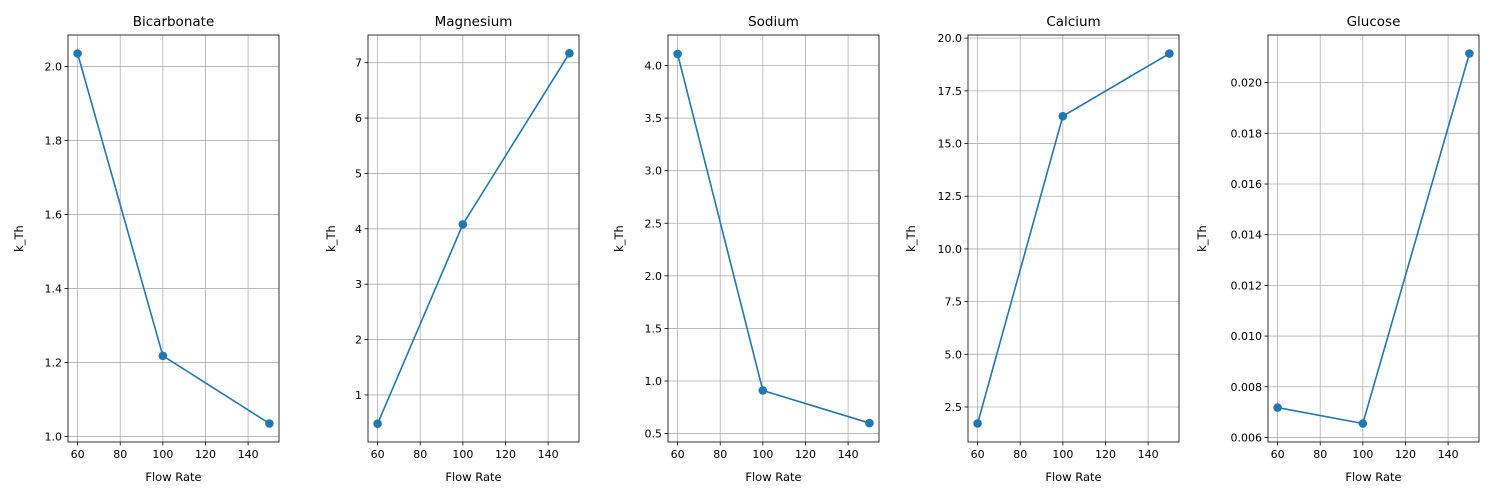  I want to click on y-tick-label: 1.8, so click(54, 140).